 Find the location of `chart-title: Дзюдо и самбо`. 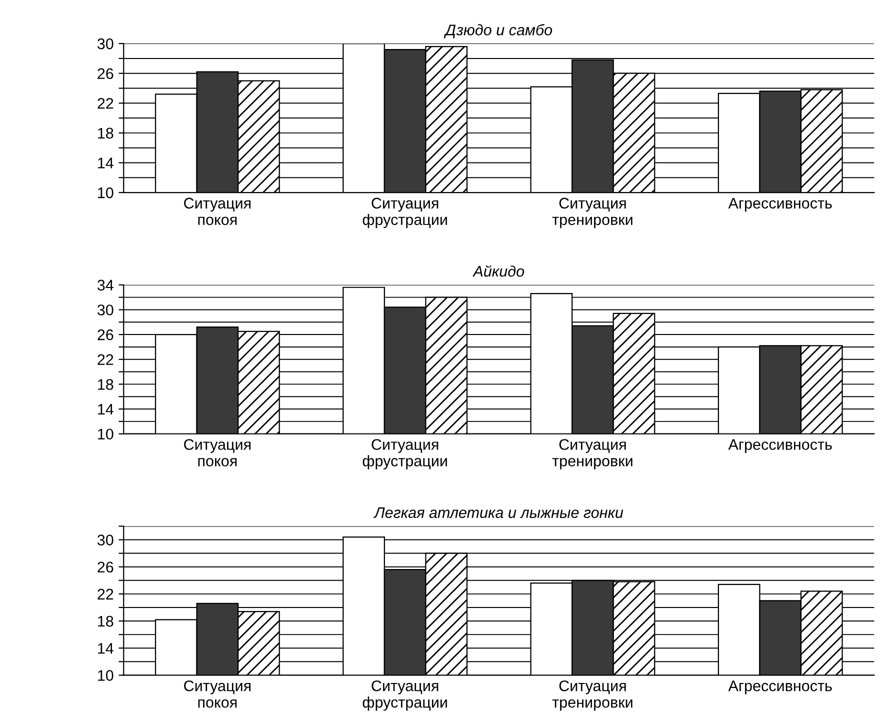

chart-title: Дзюдо и самбо is located at coordinates (498, 31).